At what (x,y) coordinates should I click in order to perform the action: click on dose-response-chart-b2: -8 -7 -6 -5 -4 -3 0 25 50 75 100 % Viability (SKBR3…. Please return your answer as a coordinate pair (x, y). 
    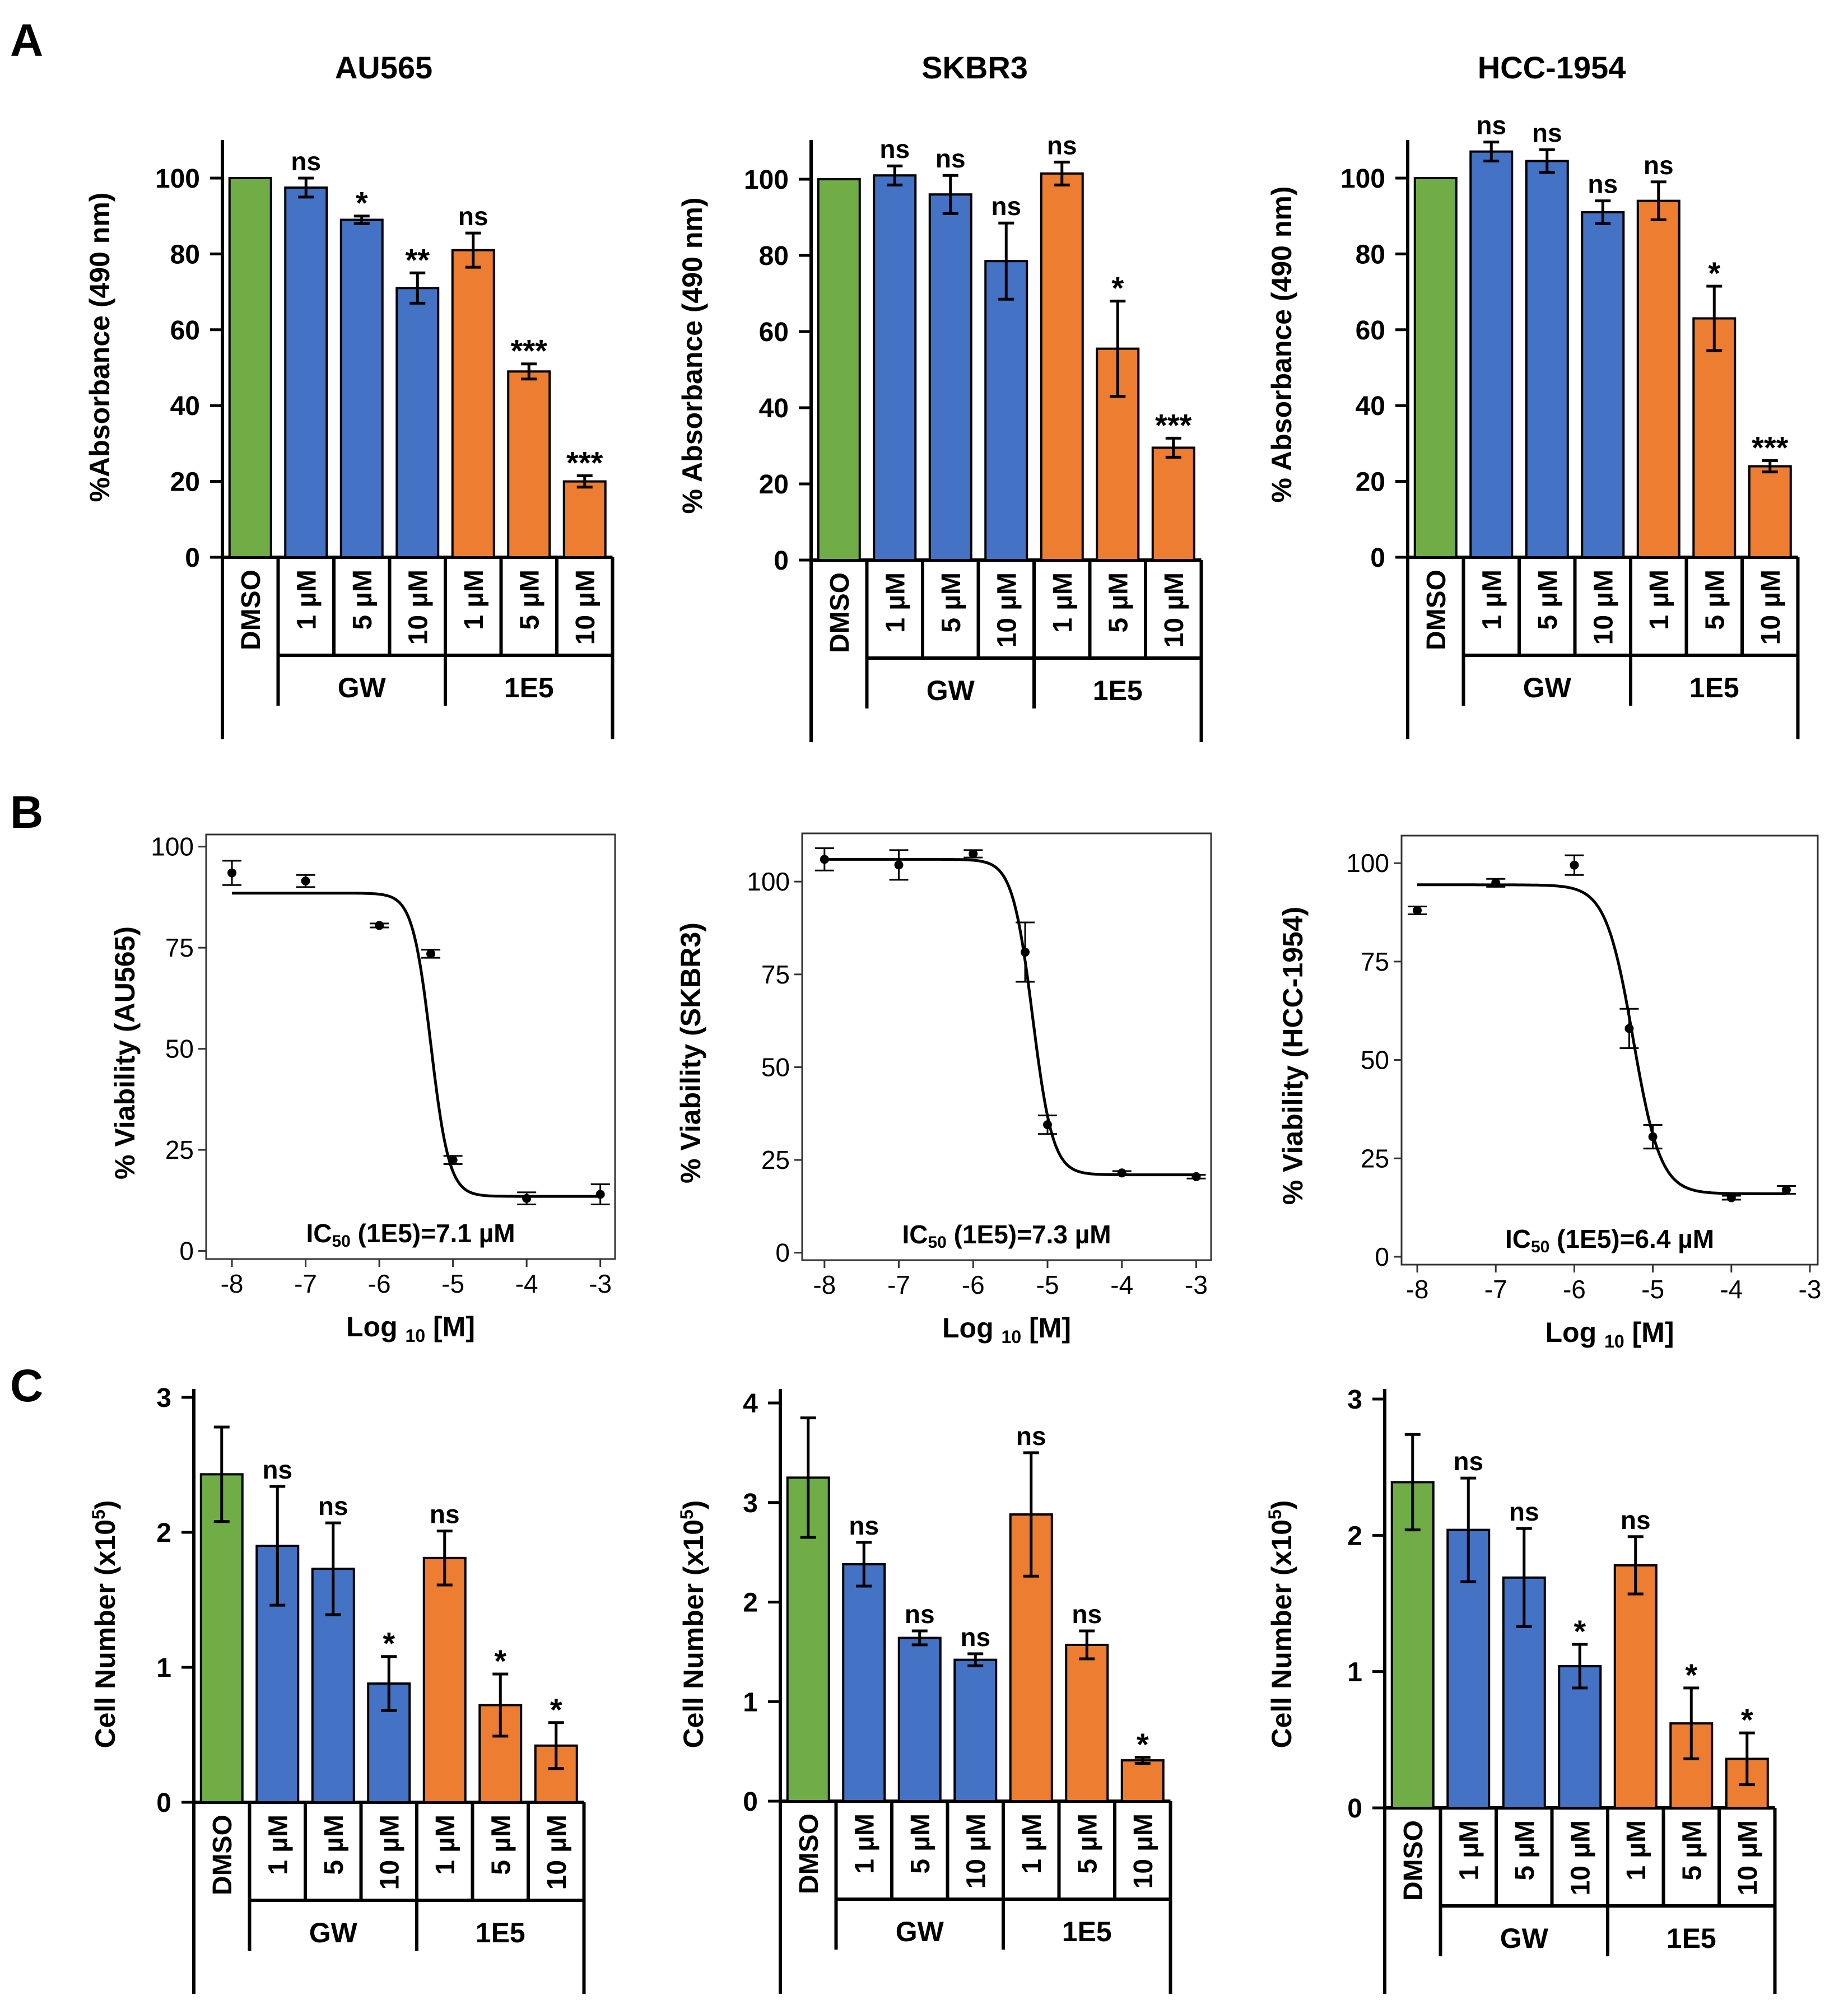
    Looking at the image, I should click on (943, 1089).